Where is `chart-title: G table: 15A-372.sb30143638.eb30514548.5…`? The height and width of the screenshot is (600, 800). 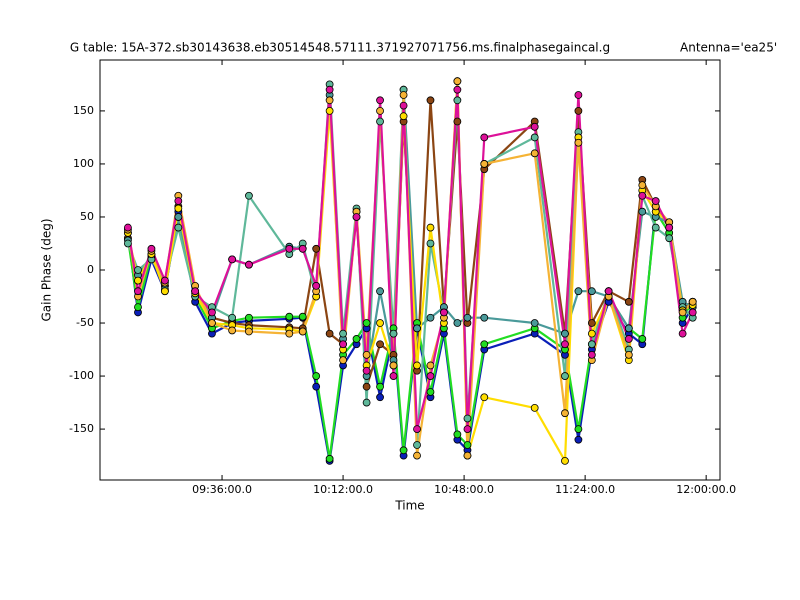 chart-title: G table: 15A-372.sb30143638.eb30514548.5… is located at coordinates (340, 48).